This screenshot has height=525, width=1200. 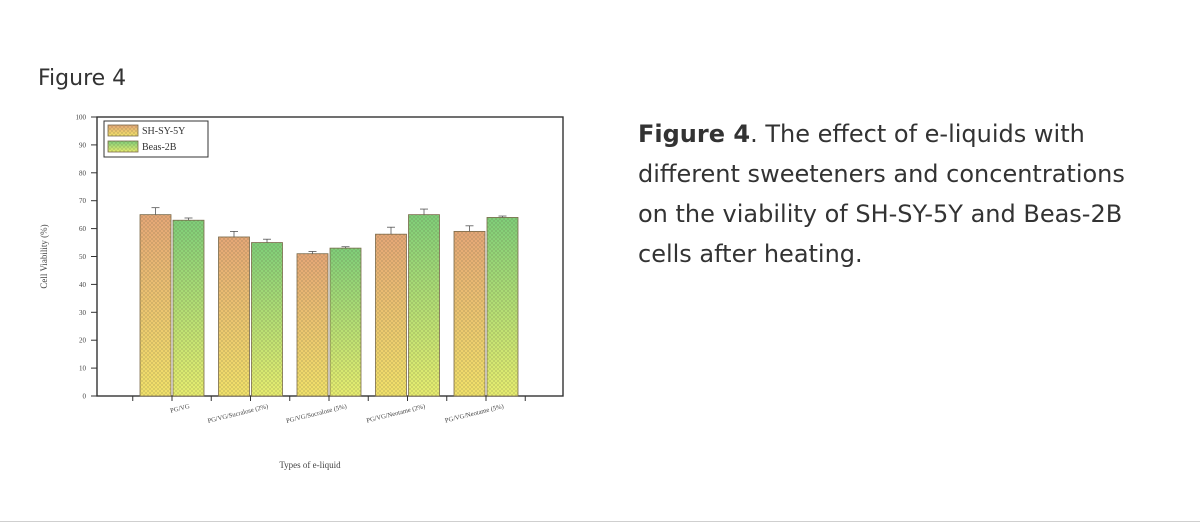 What do you see at coordinates (474, 413) in the screenshot?
I see `x-tick-label: PG/VG/Neotame (5%)` at bounding box center [474, 413].